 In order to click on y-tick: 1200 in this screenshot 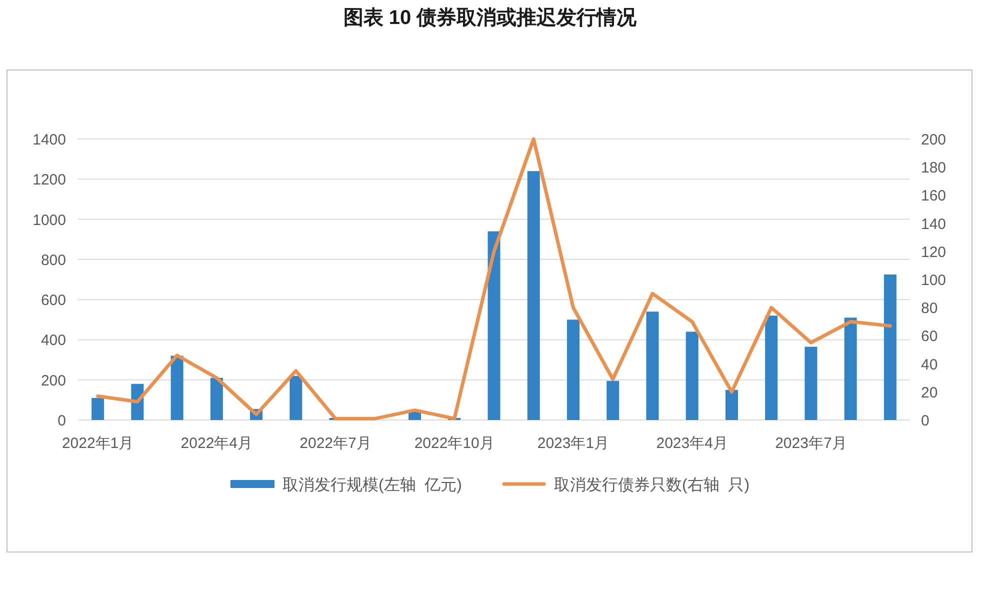, I will do `click(49, 180)`.